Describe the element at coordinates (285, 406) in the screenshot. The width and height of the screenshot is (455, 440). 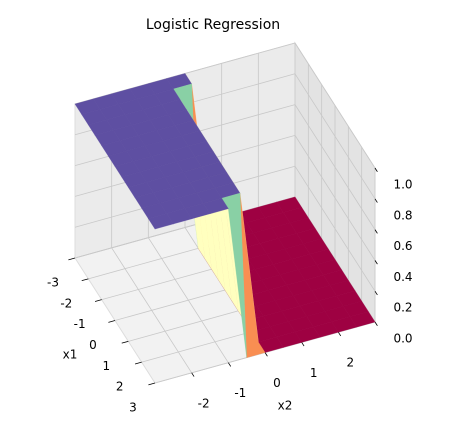
I see `y-axis-label: x2` at that location.